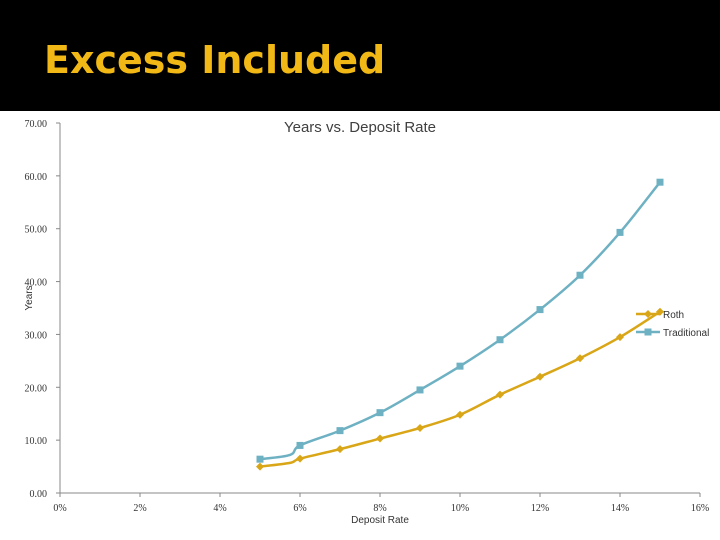  Describe the element at coordinates (299, 508) in the screenshot. I see `x-tick-label: 6%` at that location.